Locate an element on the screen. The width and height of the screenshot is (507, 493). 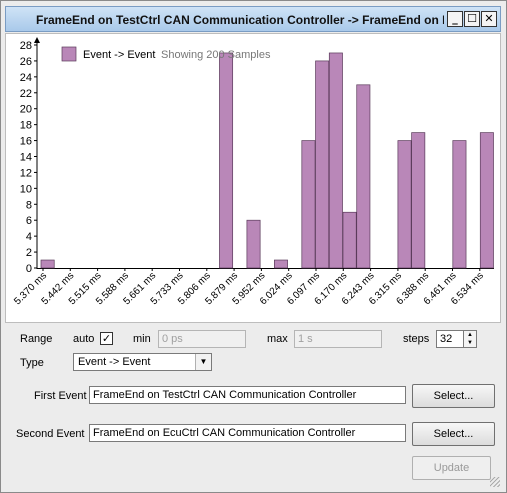
y-tick-label: 16 is located at coordinates (26, 142).